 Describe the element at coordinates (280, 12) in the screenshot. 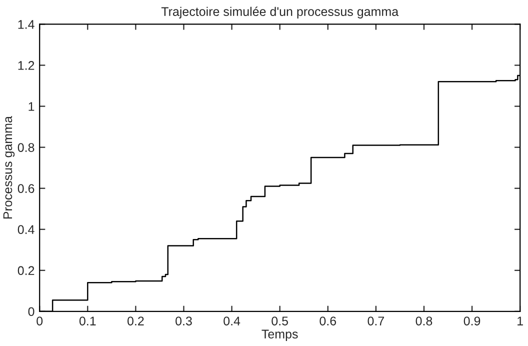

I see `chart-title: Trajectoire simulée d'un processus gamma` at that location.